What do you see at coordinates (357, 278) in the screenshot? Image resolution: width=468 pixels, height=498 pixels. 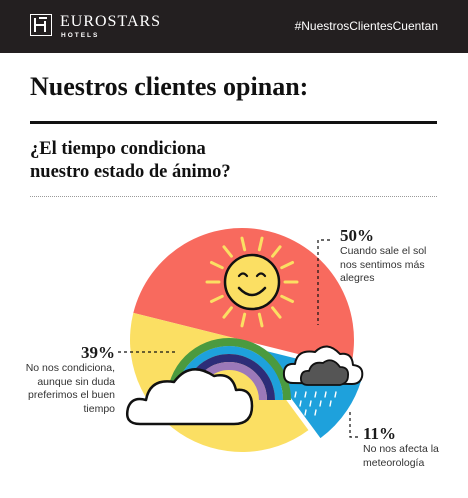 I see `slice-text-50-line-3: alegres` at bounding box center [357, 278].